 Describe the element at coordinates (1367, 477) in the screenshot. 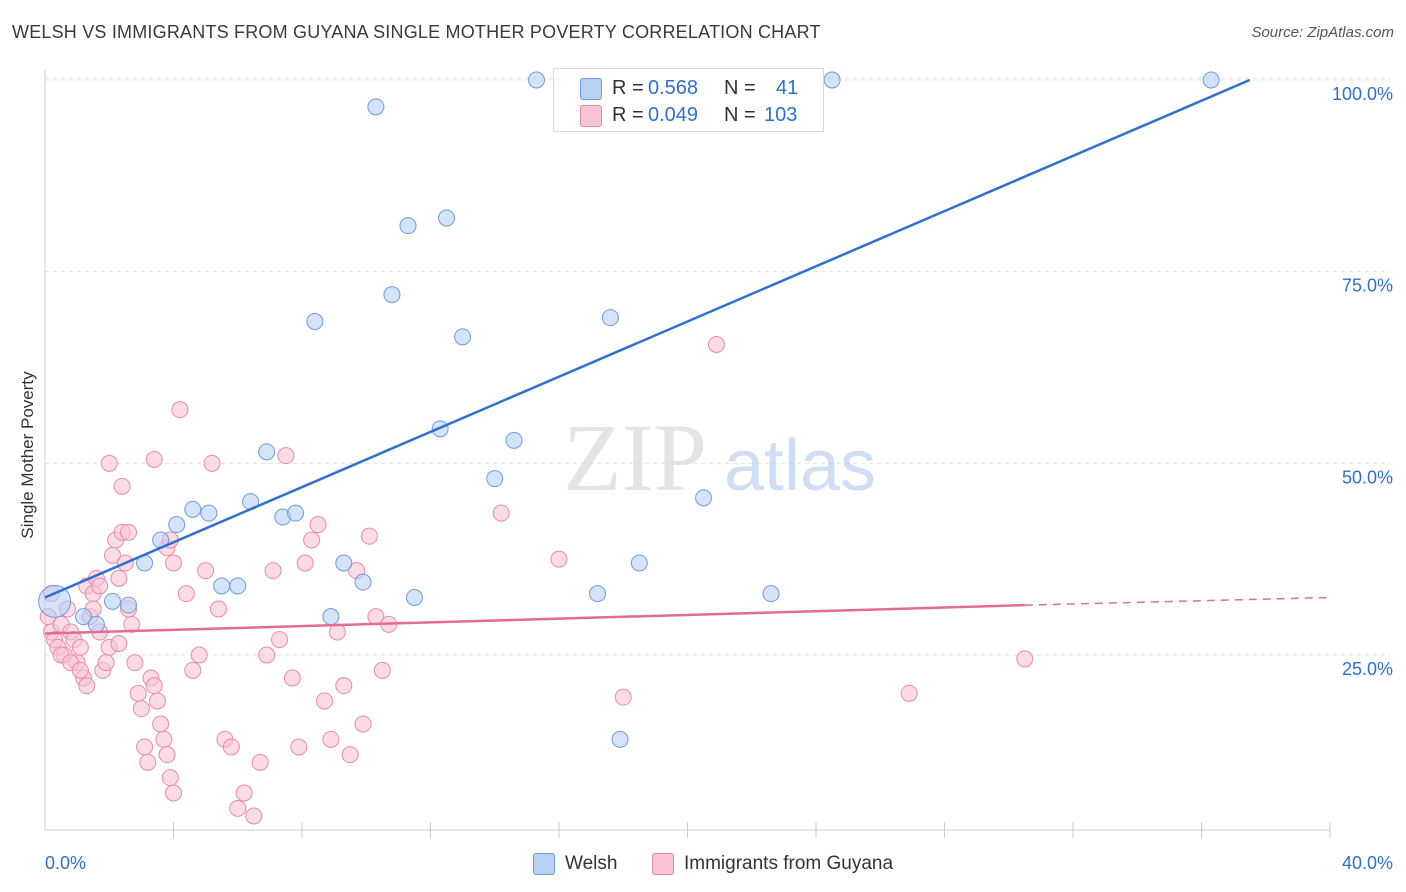

I see `y-tick-label: 50.0%` at that location.